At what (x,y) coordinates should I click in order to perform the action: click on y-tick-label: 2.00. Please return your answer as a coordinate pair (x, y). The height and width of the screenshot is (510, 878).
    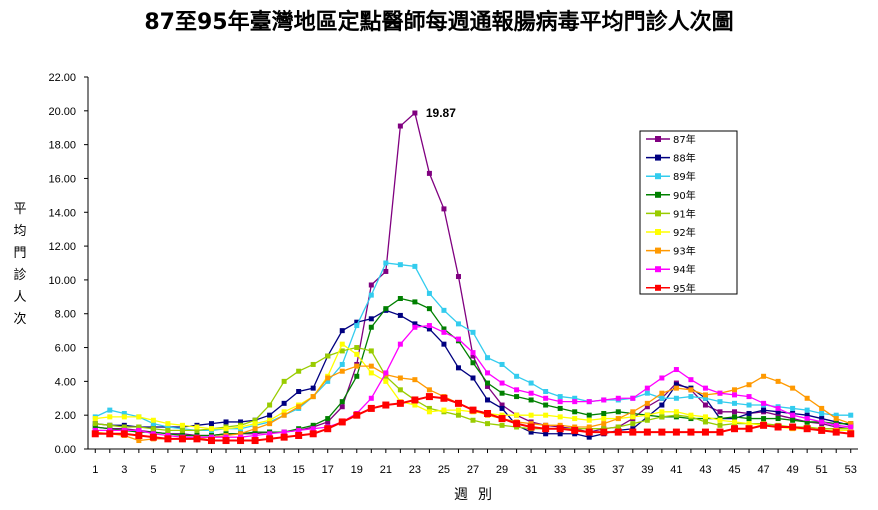
    Looking at the image, I should click on (65, 416).